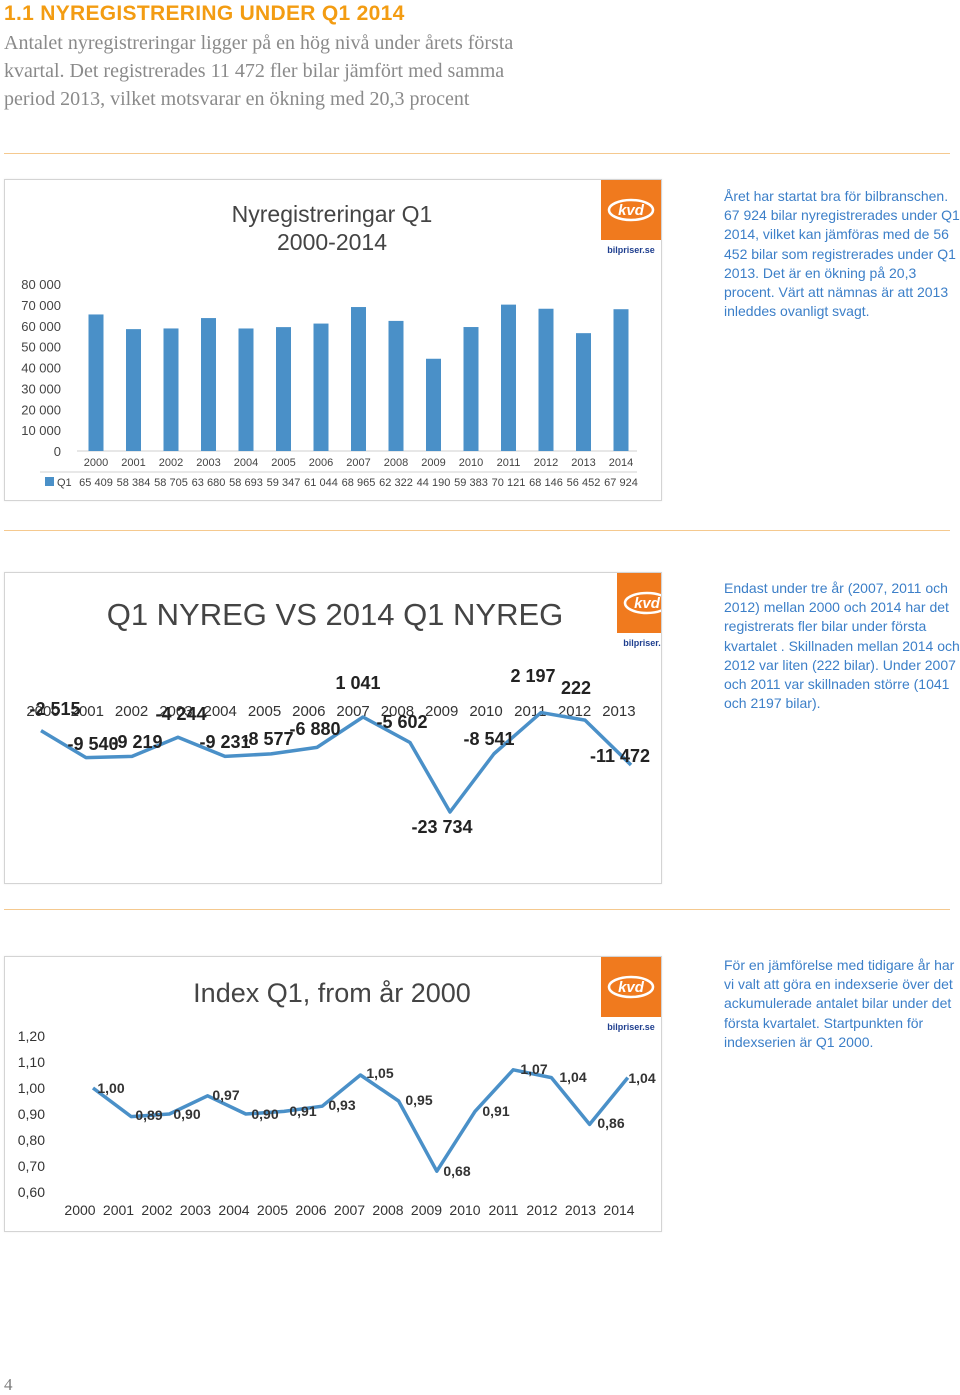 The image size is (960, 1395). What do you see at coordinates (42, 711) in the screenshot?
I see `chart2-xtick-label: 2000` at bounding box center [42, 711].